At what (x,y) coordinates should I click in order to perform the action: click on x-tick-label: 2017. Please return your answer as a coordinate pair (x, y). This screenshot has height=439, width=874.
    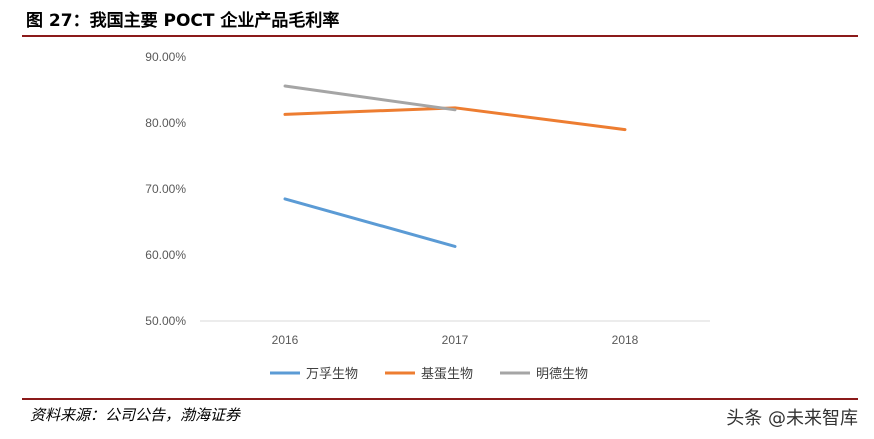
    Looking at the image, I should click on (455, 340).